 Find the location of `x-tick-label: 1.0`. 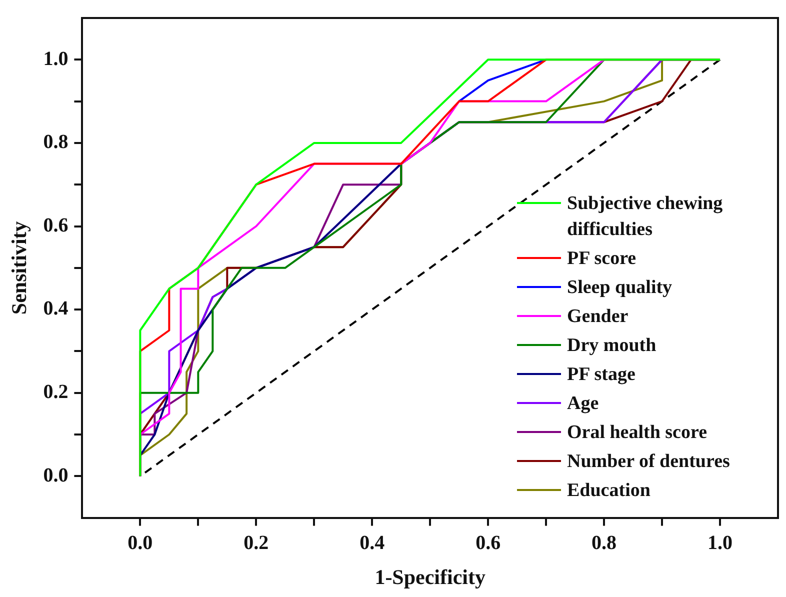

x-tick-label: 1.0 is located at coordinates (720, 543).